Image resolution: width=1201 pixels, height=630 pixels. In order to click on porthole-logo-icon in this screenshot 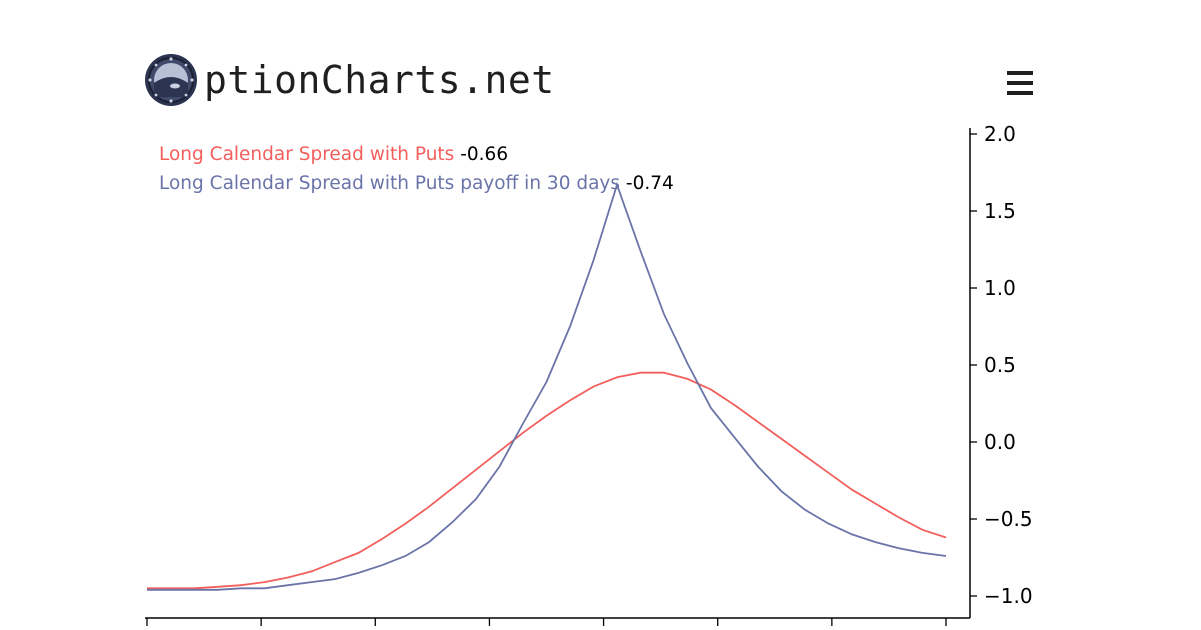, I will do `click(171, 80)`.